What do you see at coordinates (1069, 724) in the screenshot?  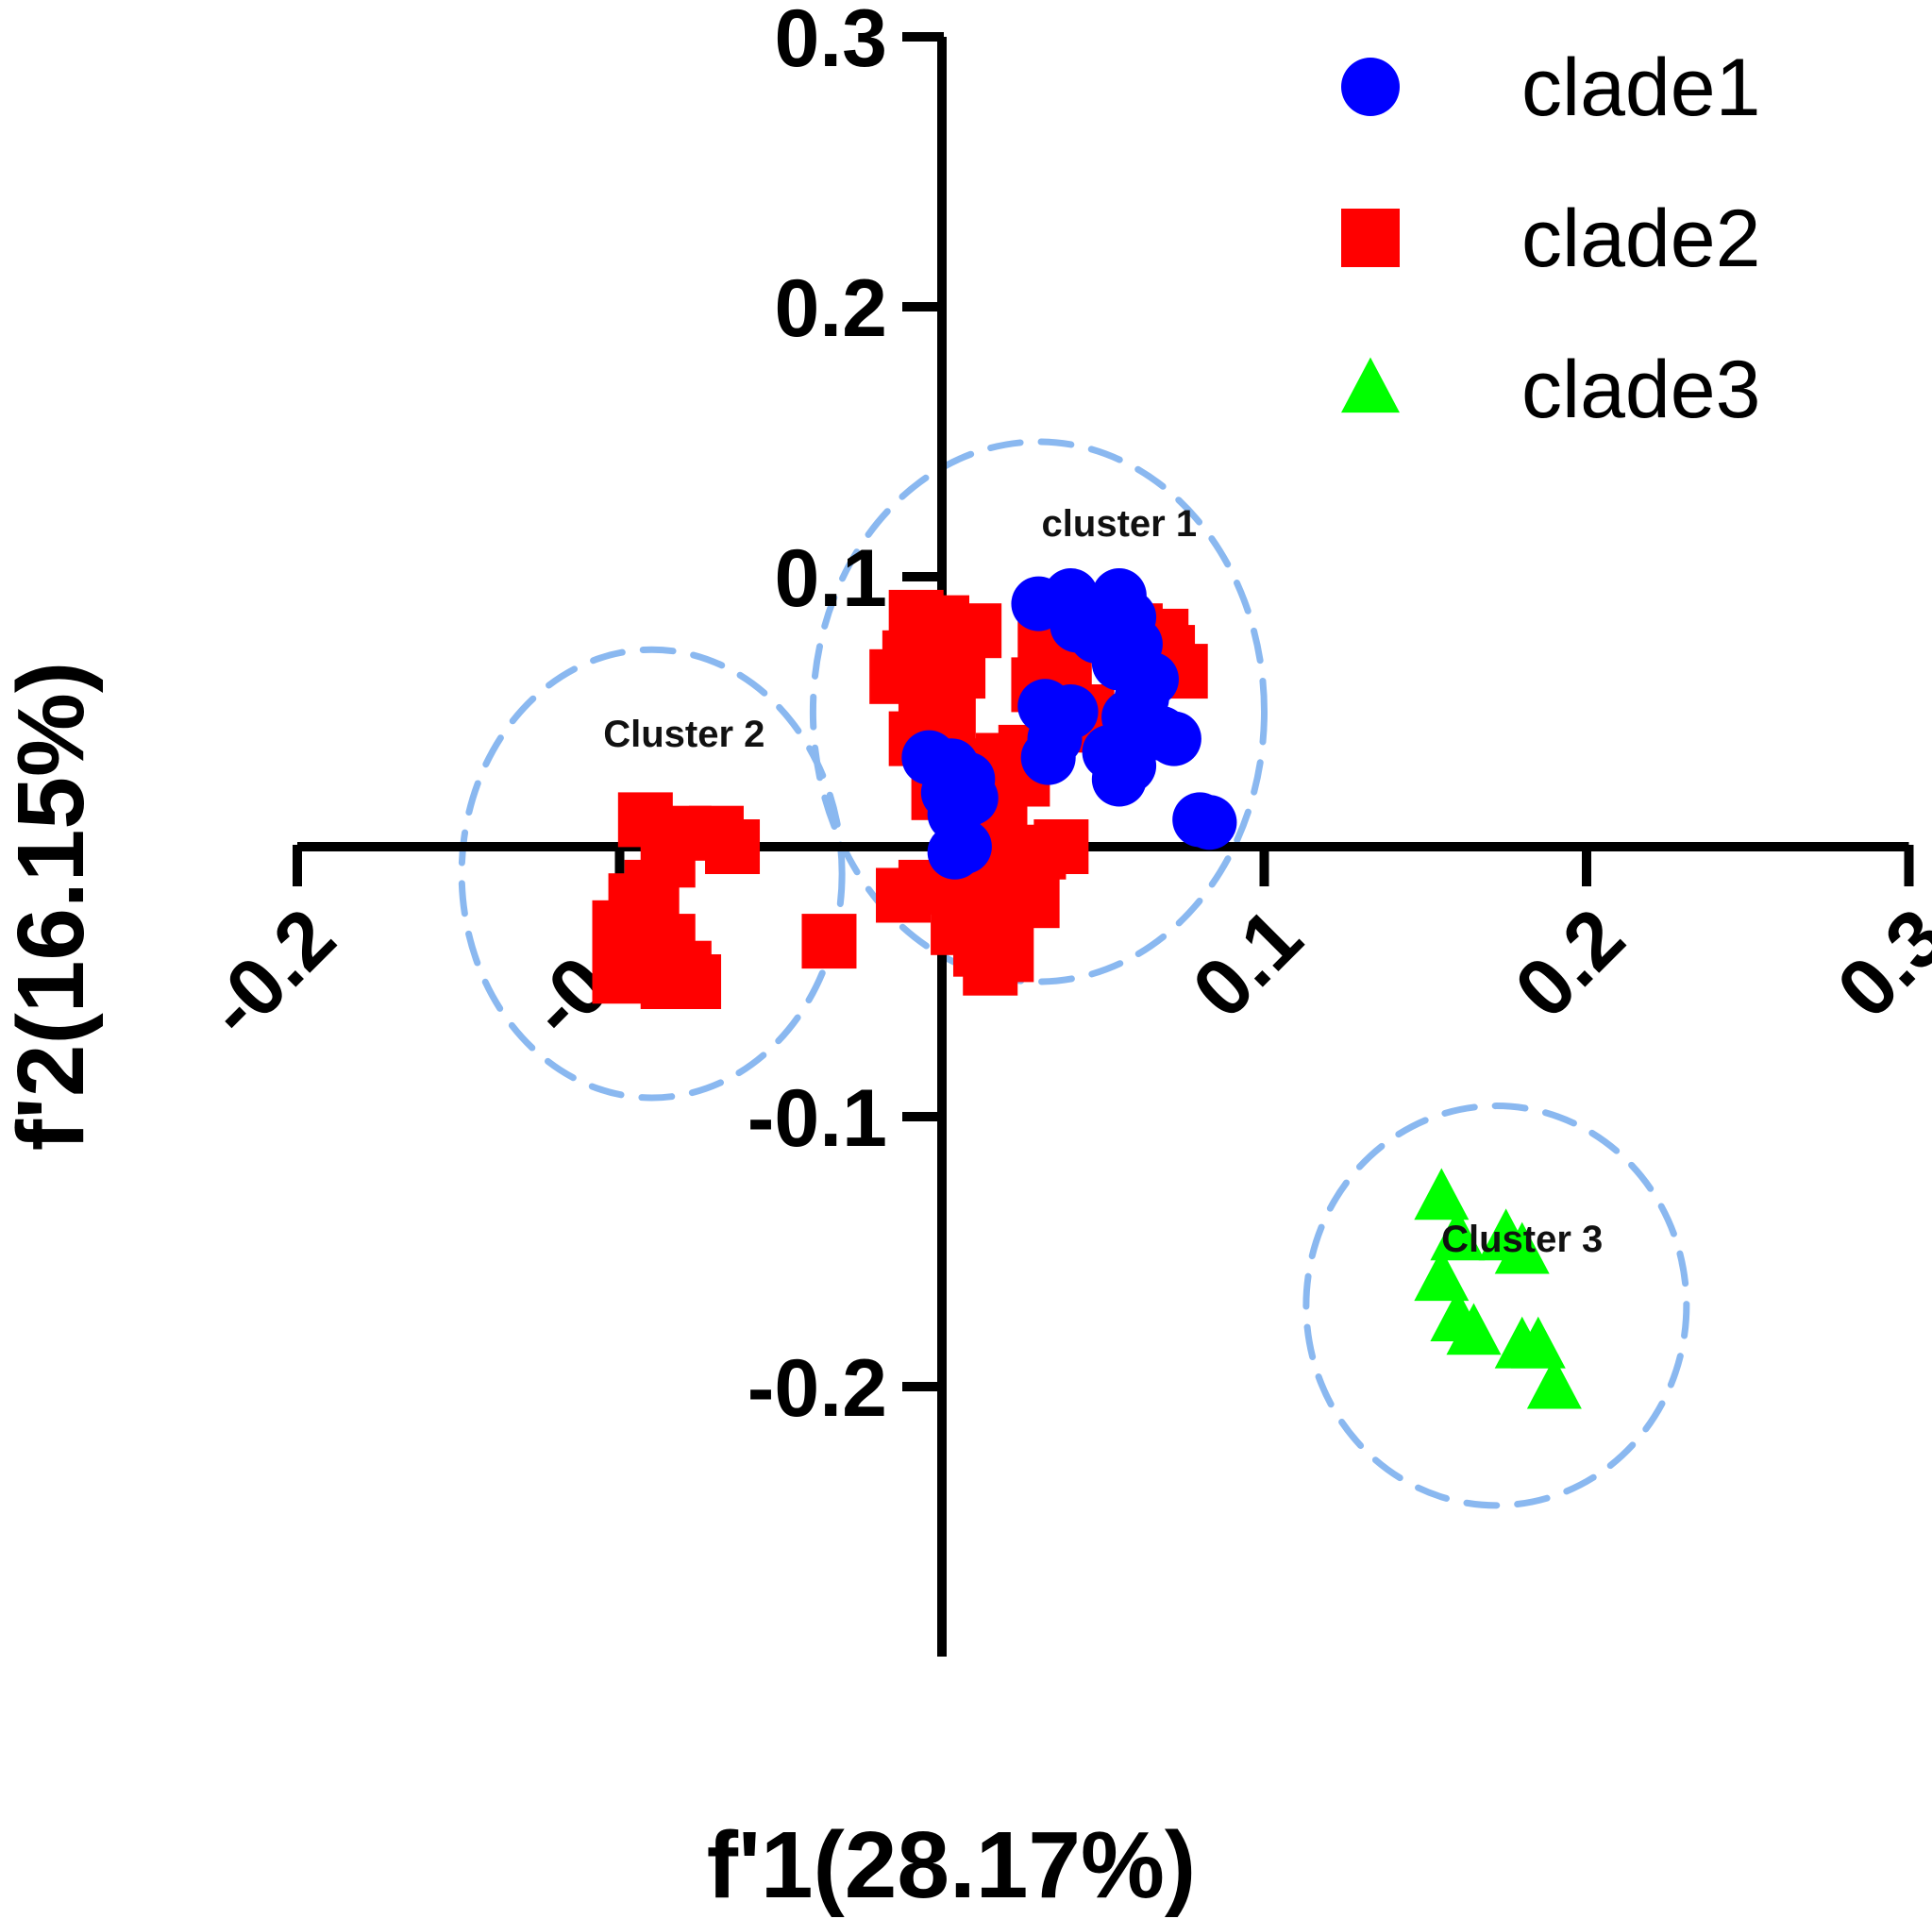 I see `series-clade1` at bounding box center [1069, 724].